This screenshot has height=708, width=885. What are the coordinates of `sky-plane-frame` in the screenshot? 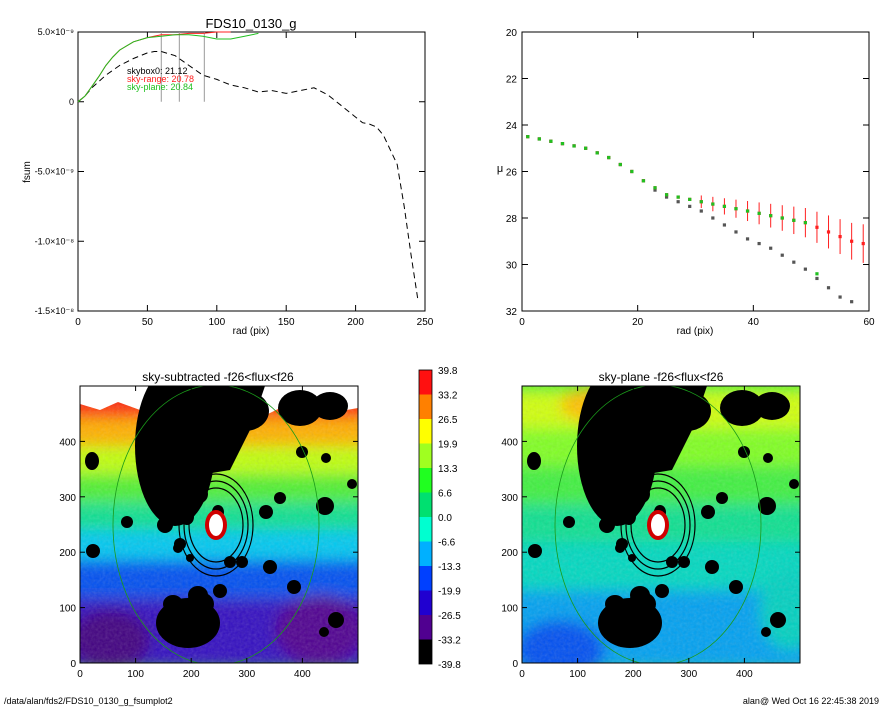 It's located at (661, 524).